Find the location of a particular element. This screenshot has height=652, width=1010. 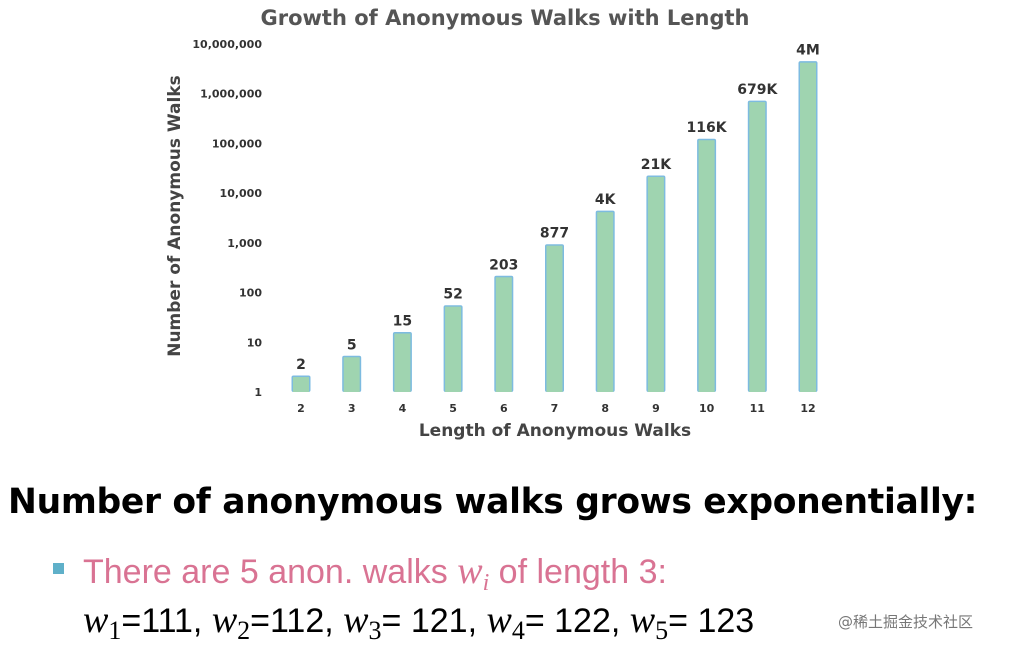

walk-item-2: w2=112, is located at coordinates (277, 622).